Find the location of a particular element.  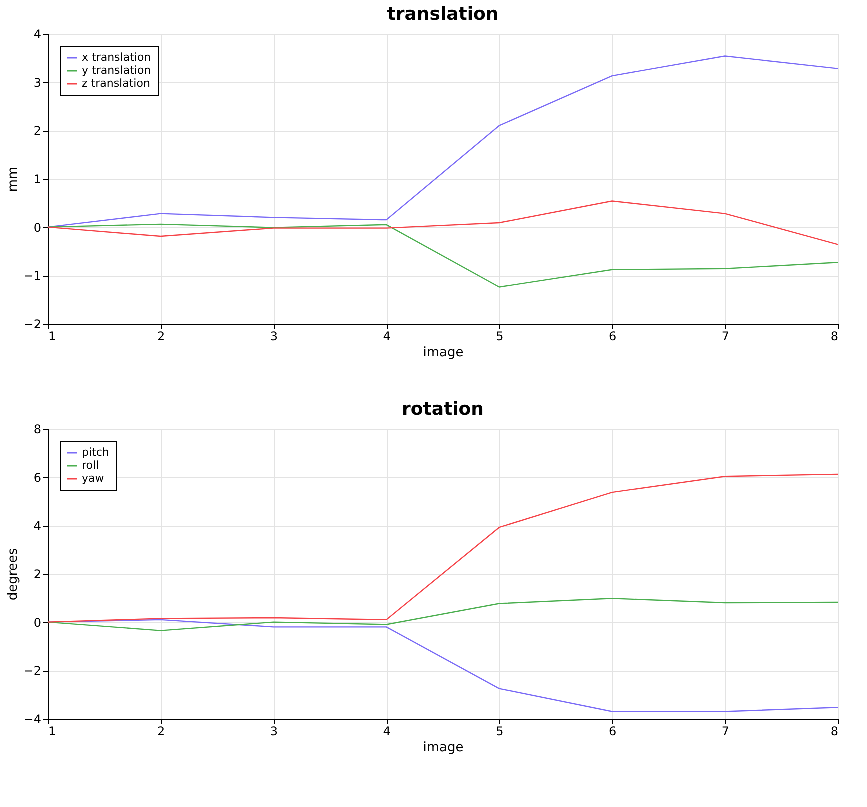

legend-label: z translation is located at coordinates (116, 83).